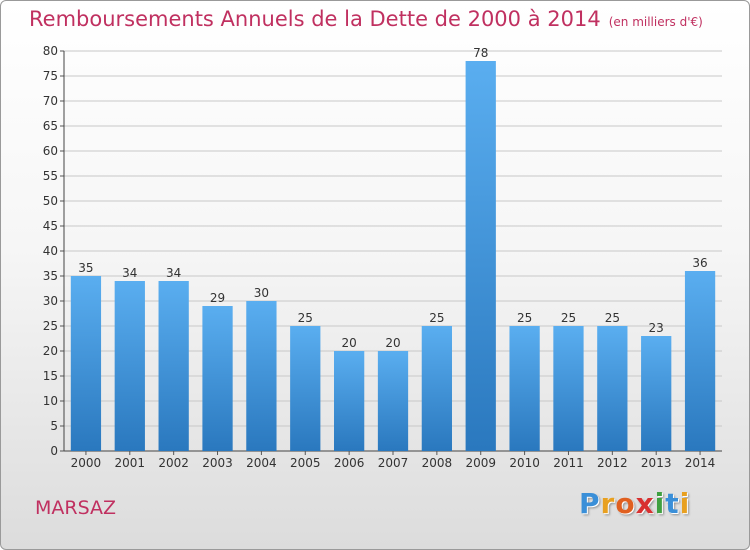 The image size is (750, 550). What do you see at coordinates (625, 503) in the screenshot?
I see `logo-letter: o` at bounding box center [625, 503].